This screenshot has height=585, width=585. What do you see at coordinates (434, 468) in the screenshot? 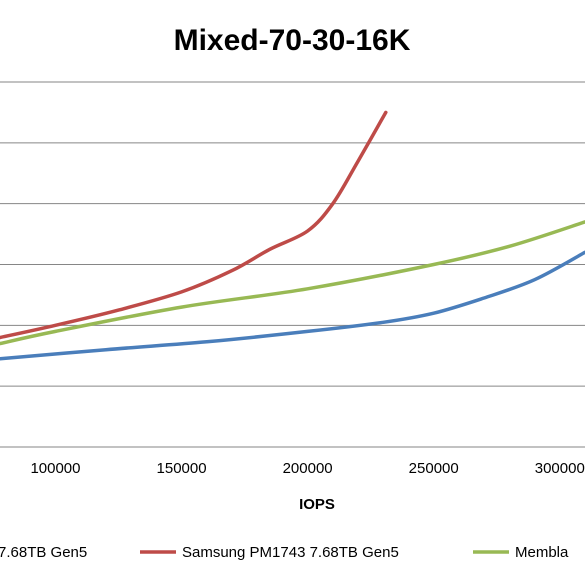
I see `x-tick-label-3: 250000` at bounding box center [434, 468].